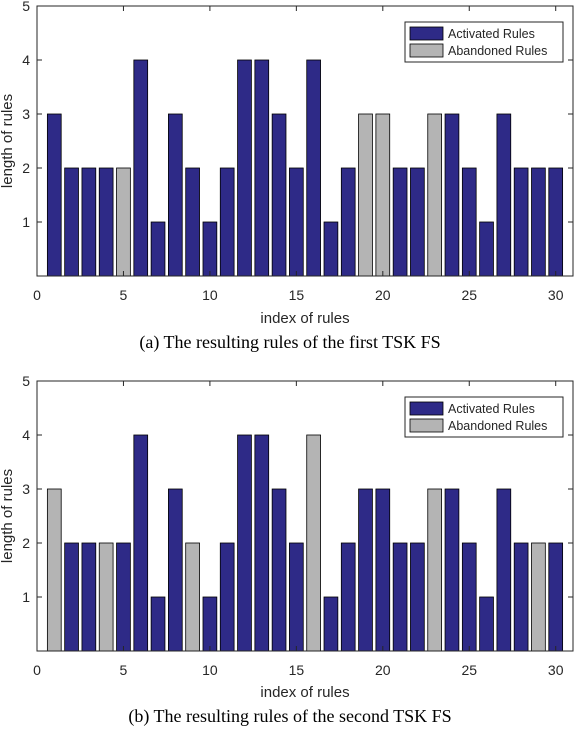 The width and height of the screenshot is (582, 730). Describe the element at coordinates (426, 408) in the screenshot. I see `legend-swatch-activated` at that location.